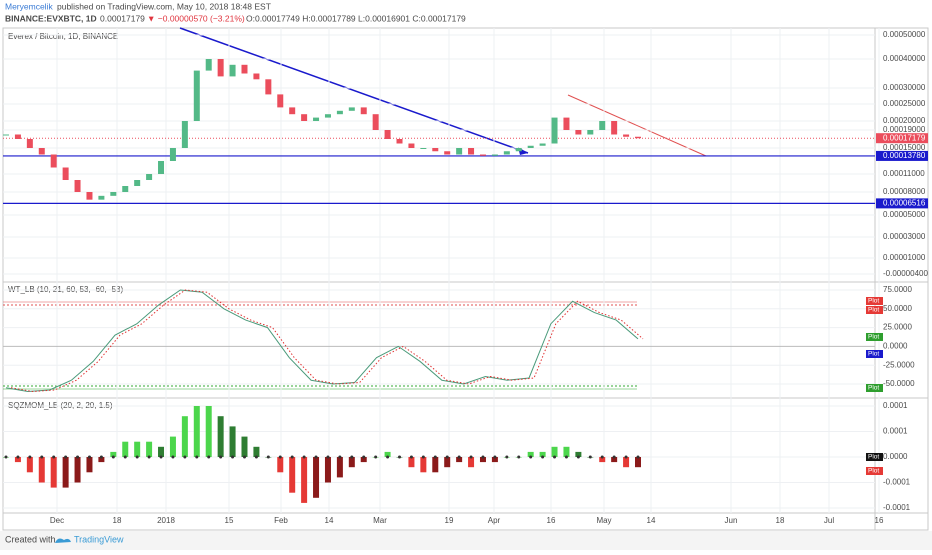  What do you see at coordinates (902, 155) in the screenshot?
I see `level-badge` at bounding box center [902, 155].